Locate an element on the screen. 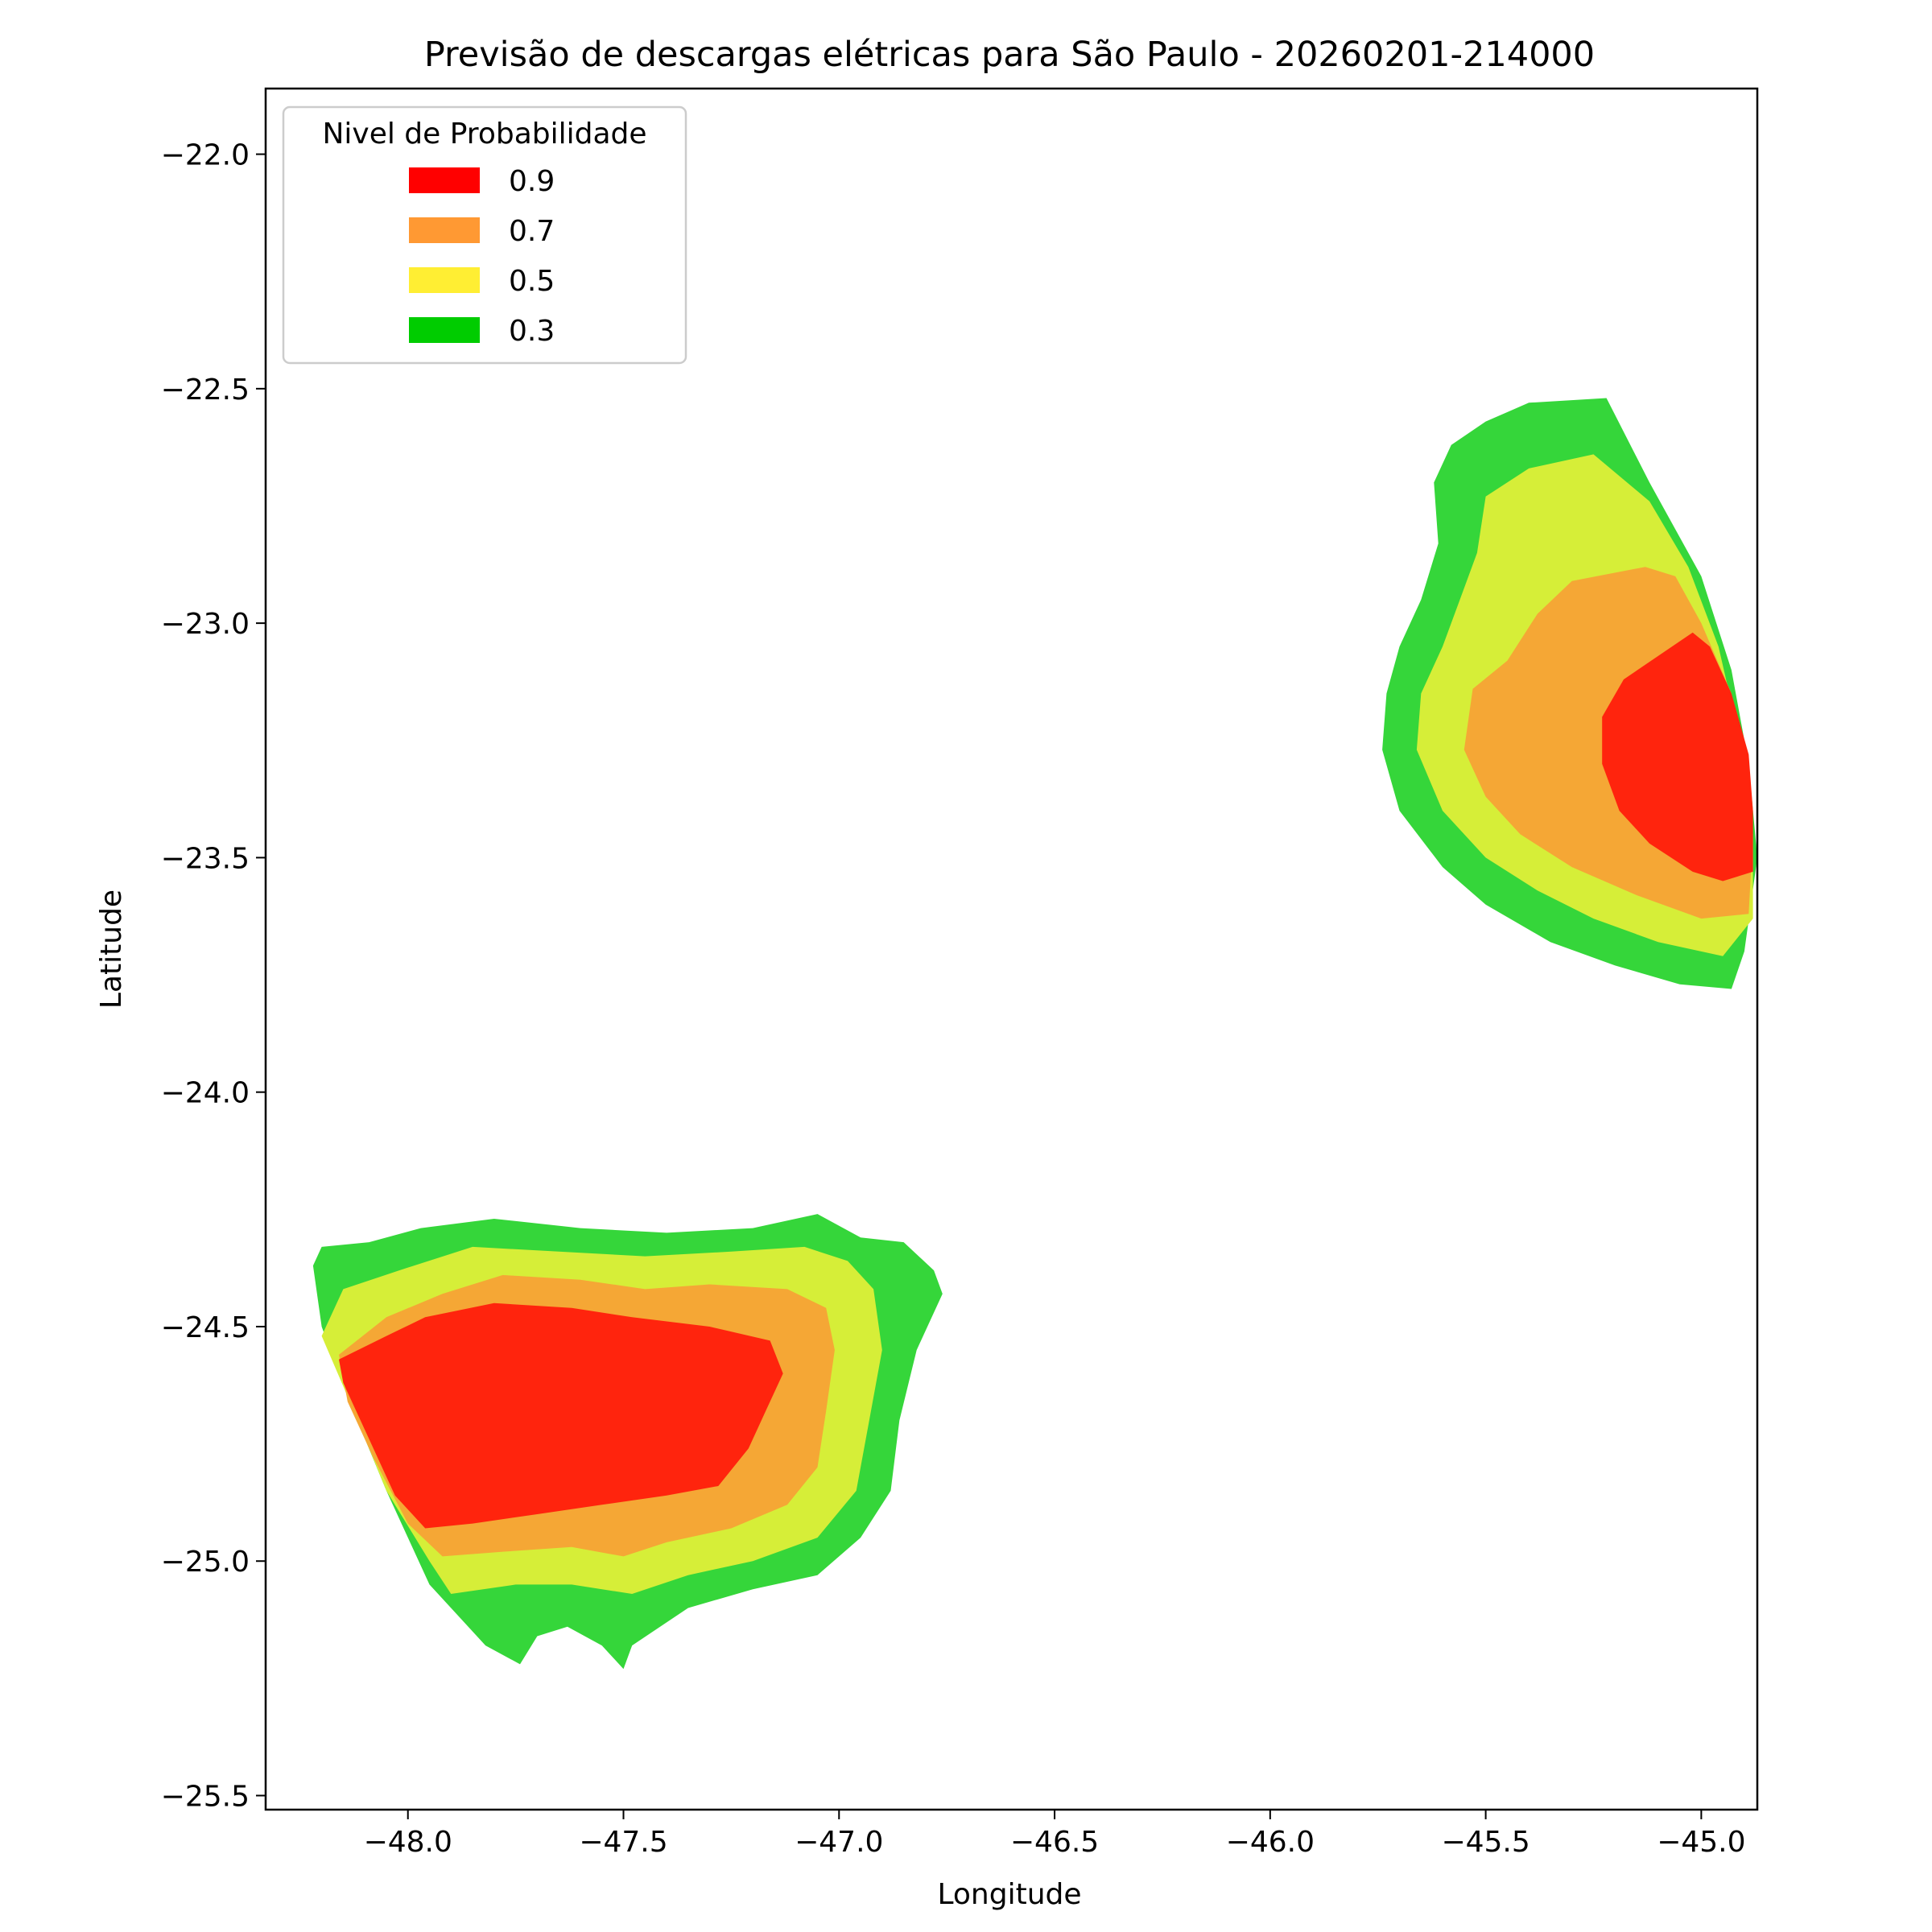 This screenshot has width=1932, height=1932. legend-label-07: 0.7 is located at coordinates (532, 231).